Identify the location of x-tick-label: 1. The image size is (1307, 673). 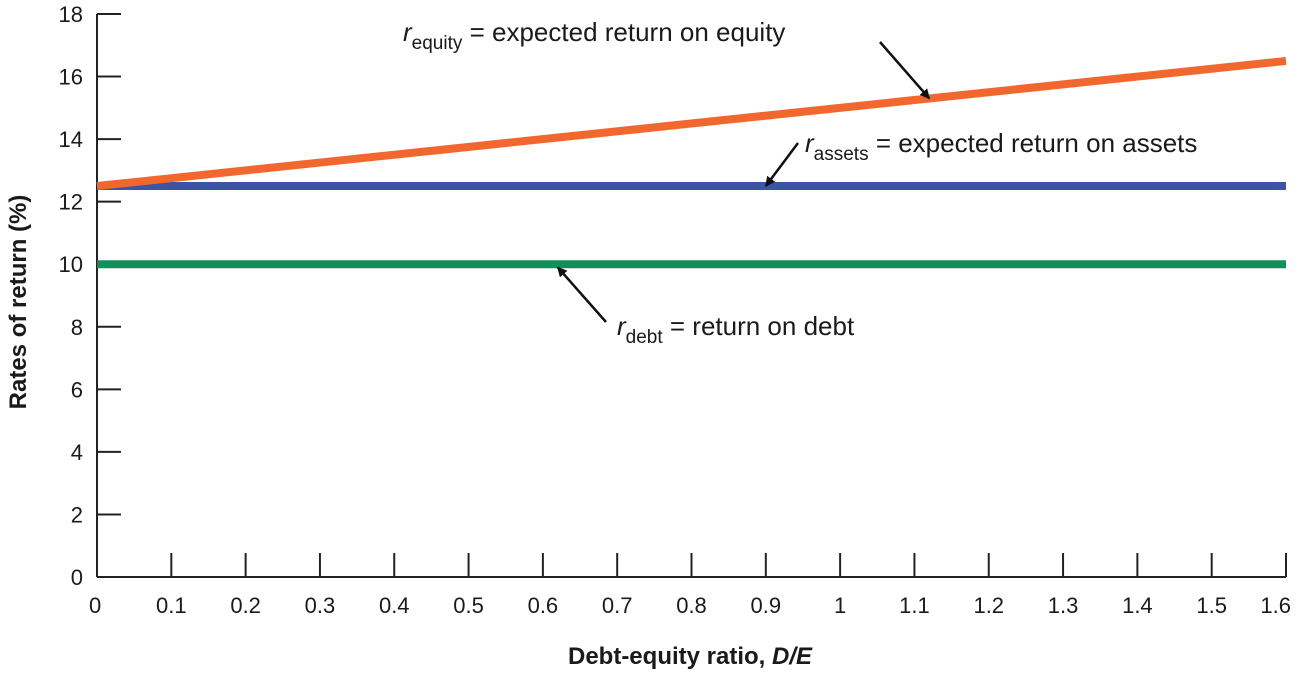
(840, 605).